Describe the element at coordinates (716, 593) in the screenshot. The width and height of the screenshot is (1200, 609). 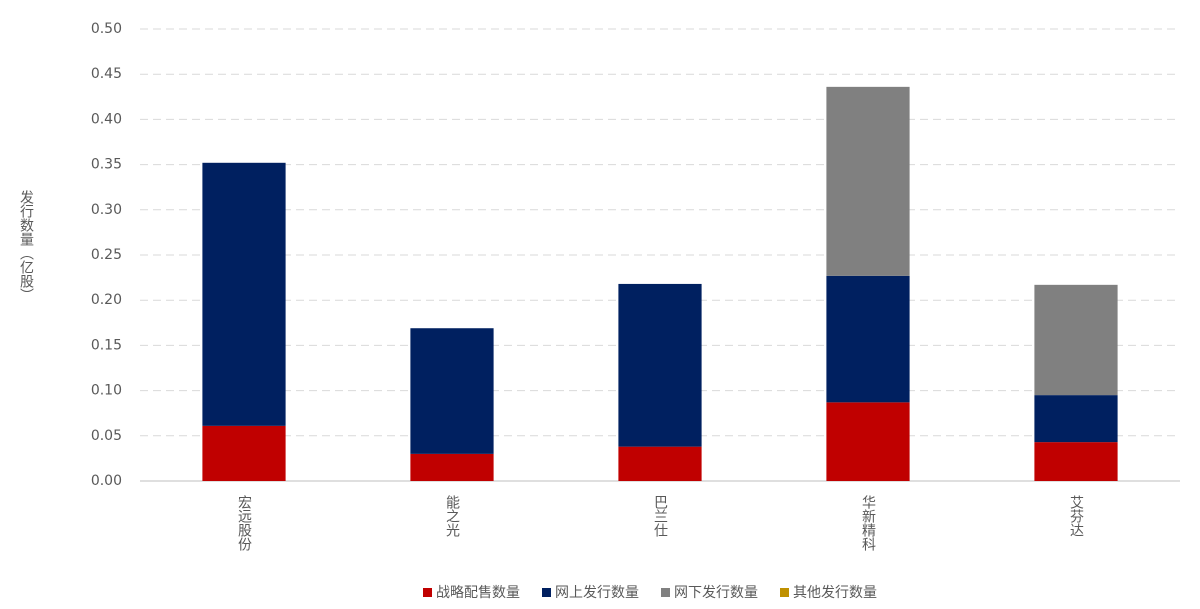
I see `legend-label: 网下发行数量` at that location.